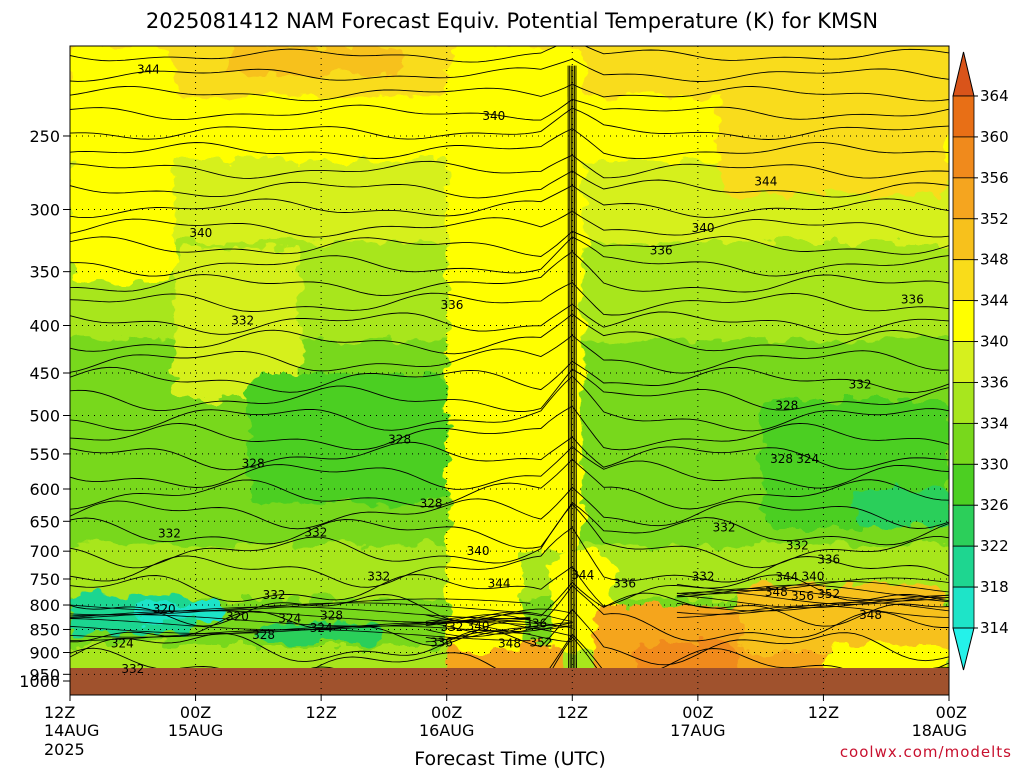 This screenshot has width=1024, height=768. What do you see at coordinates (44, 605) in the screenshot?
I see `y-tick-label: 800` at bounding box center [44, 605].